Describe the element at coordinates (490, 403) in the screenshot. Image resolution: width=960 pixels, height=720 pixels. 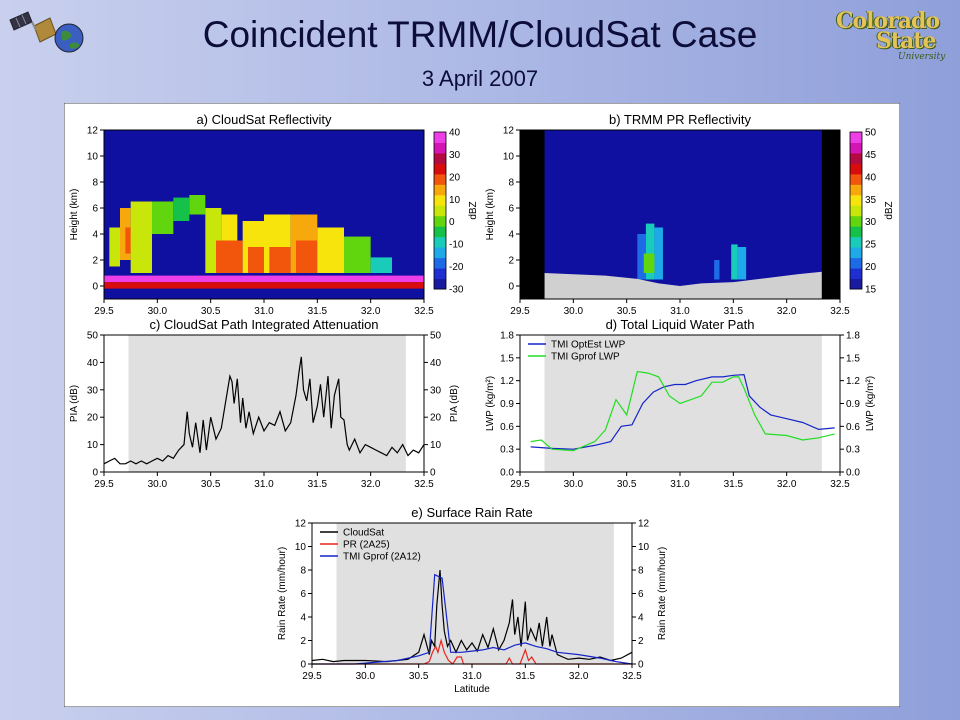
I see `y-axis-label-d: LWP (kg/m²)` at that location.